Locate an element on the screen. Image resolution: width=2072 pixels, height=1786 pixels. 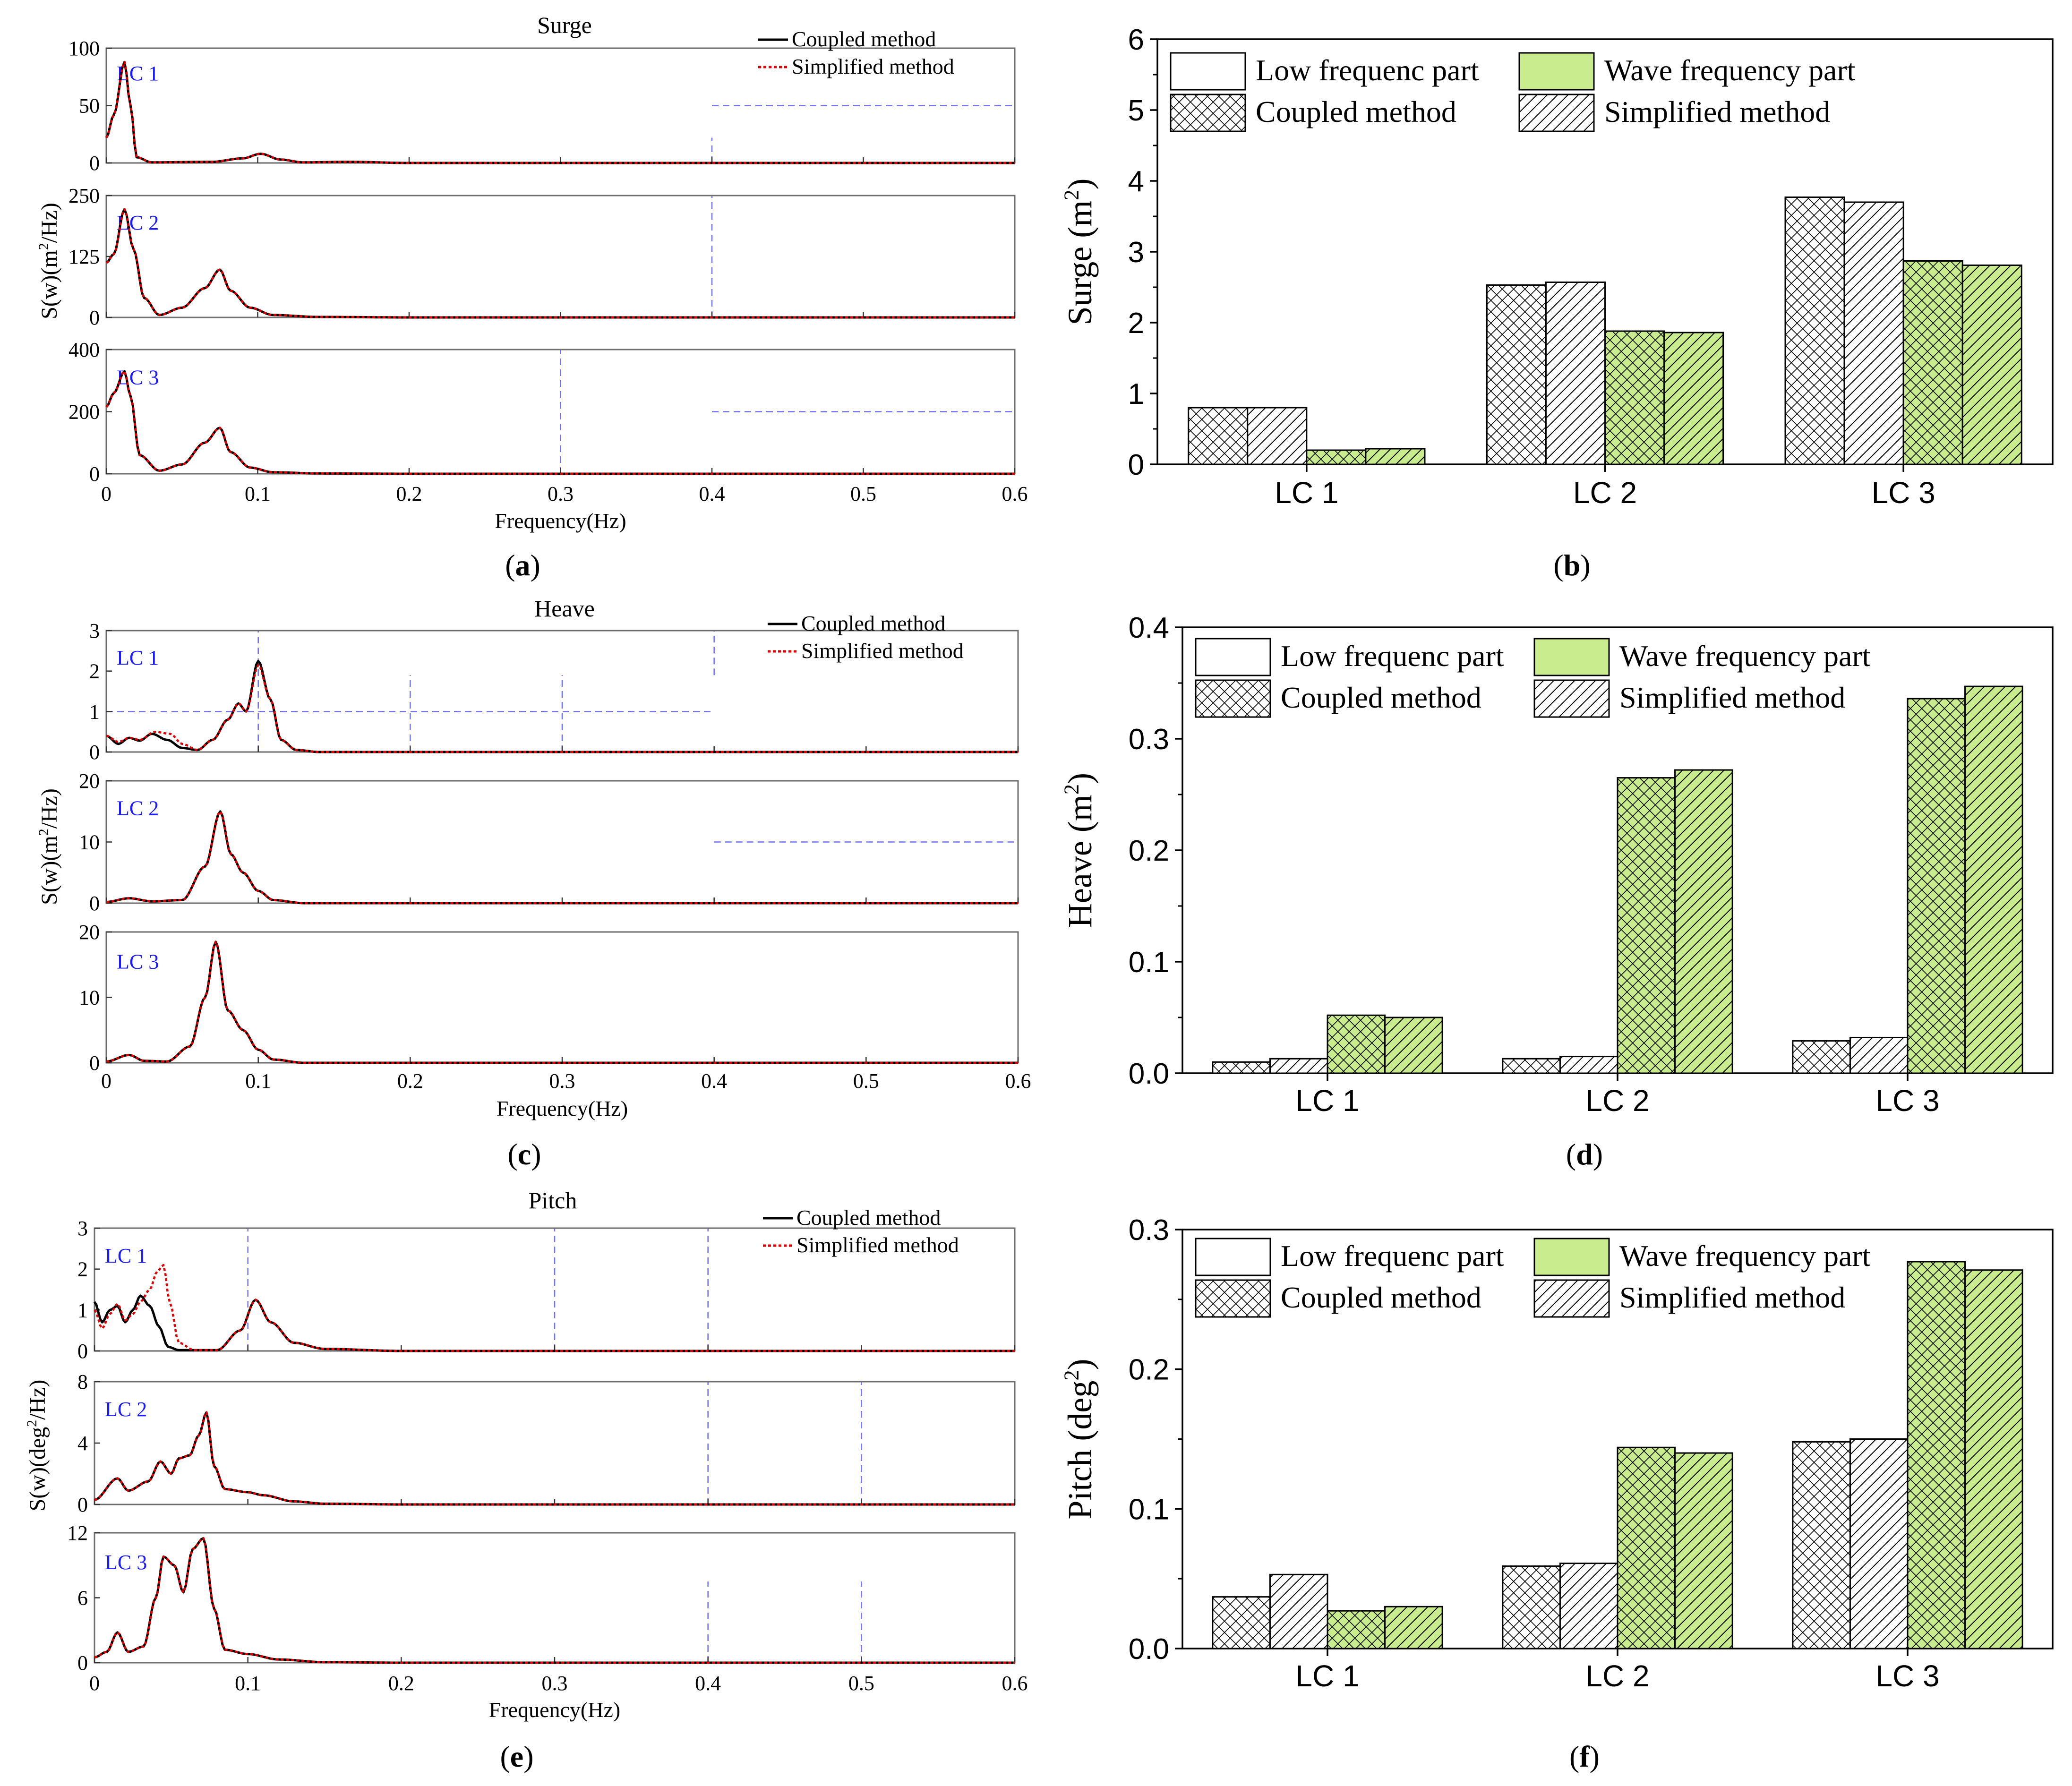
panel-label: (e) is located at coordinates (516, 1756).